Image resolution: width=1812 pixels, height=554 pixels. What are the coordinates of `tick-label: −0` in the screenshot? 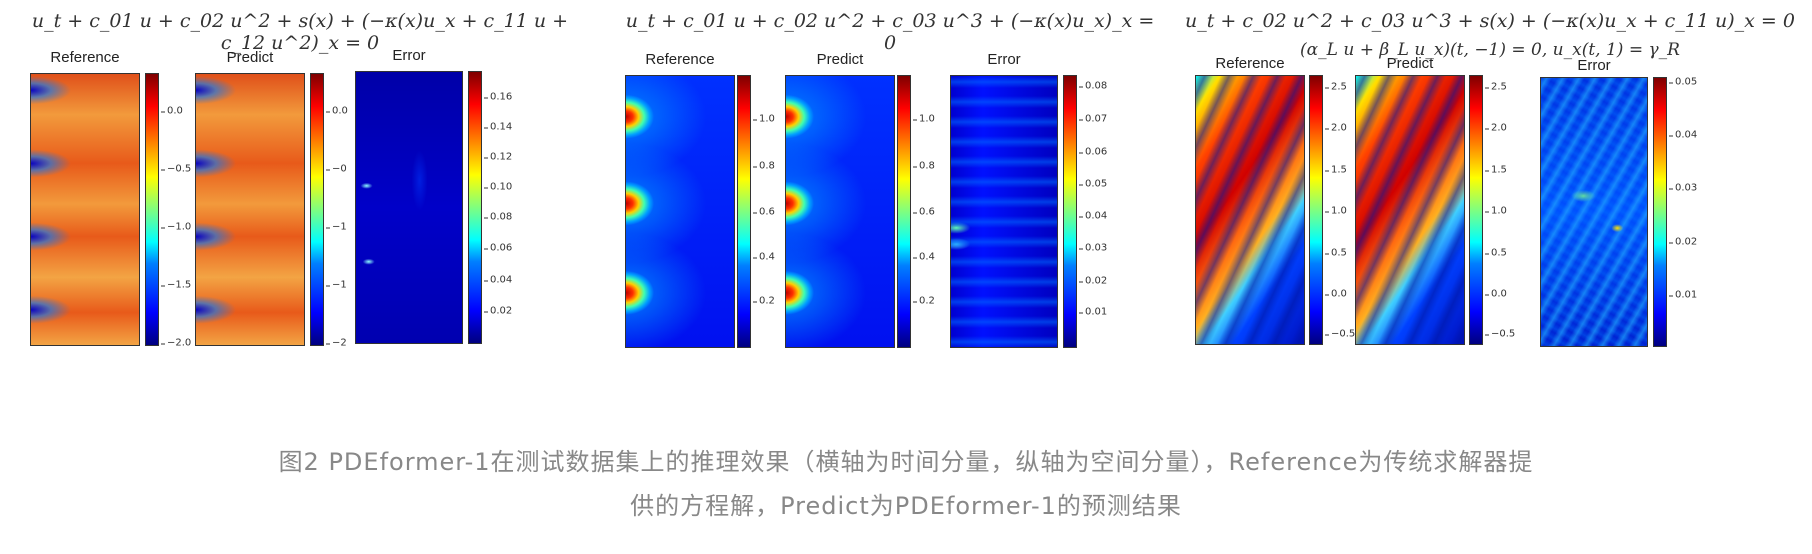 It's located at (336, 169).